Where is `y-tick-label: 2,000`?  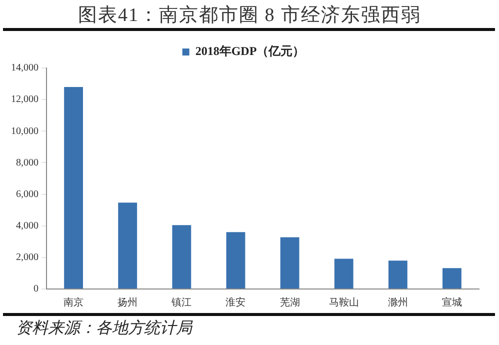
y-tick-label: 2,000 is located at coordinates (27, 258).